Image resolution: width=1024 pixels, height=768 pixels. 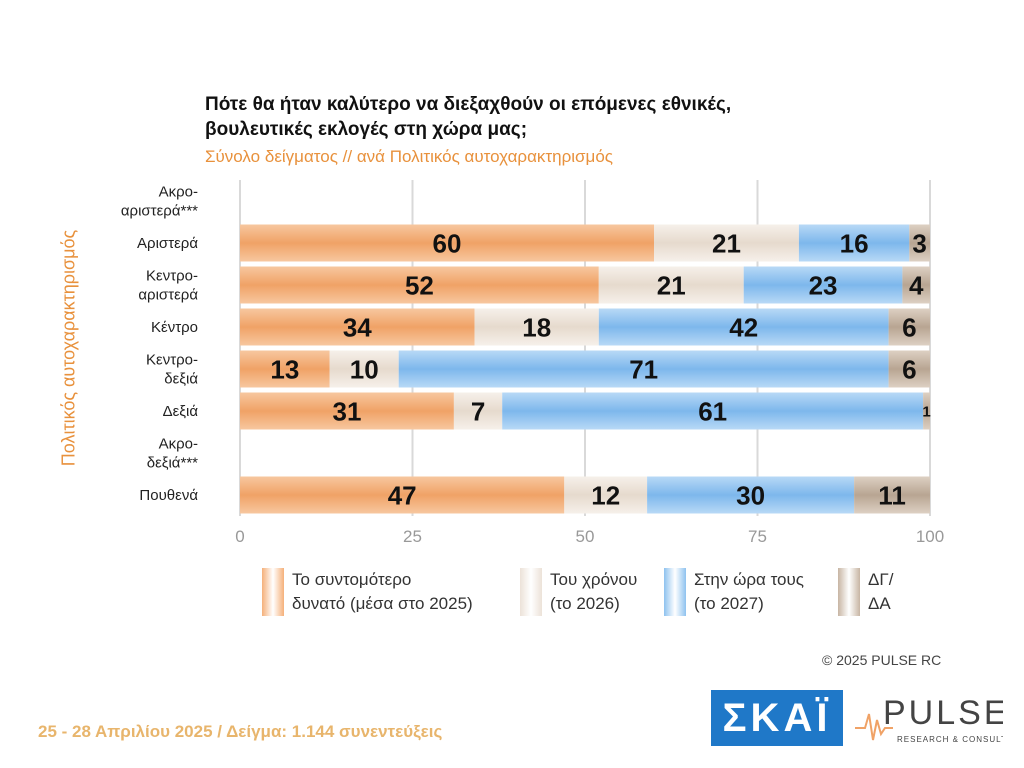 I want to click on legend-label: Το συντομότερο δυνατό (μέσα στο 2025), so click(x=382, y=591).